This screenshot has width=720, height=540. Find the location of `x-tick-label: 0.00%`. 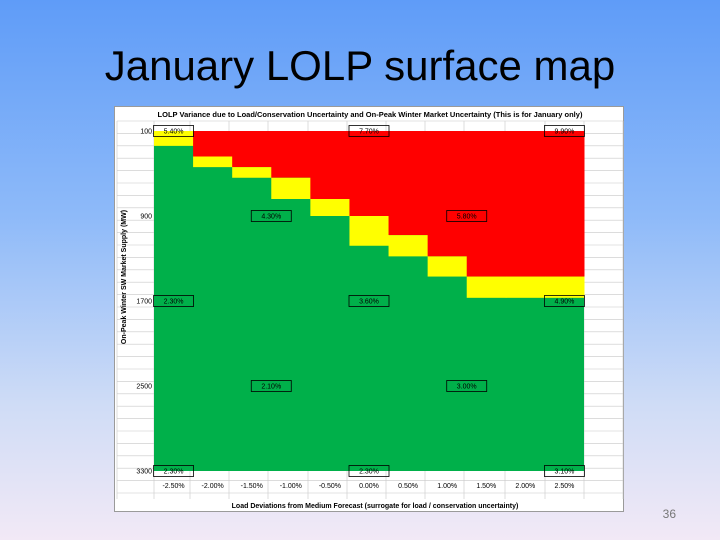

x-tick-label: 0.00% is located at coordinates (369, 486).